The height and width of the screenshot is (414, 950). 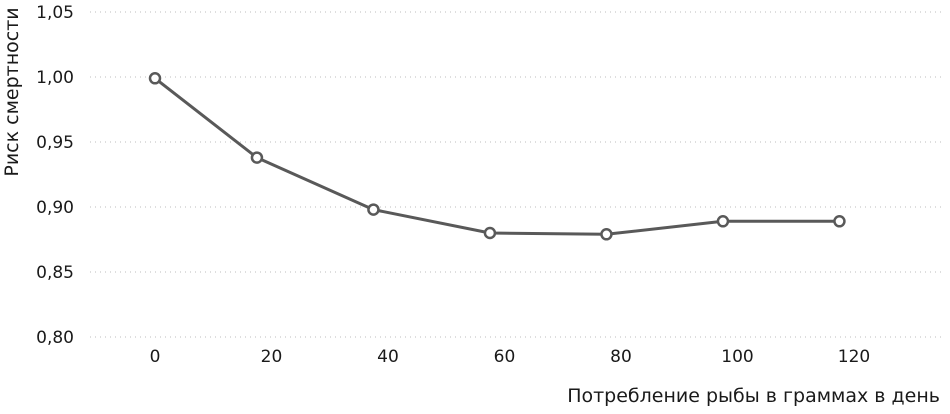 What do you see at coordinates (854, 357) in the screenshot?
I see `x-tick-label: 120` at bounding box center [854, 357].